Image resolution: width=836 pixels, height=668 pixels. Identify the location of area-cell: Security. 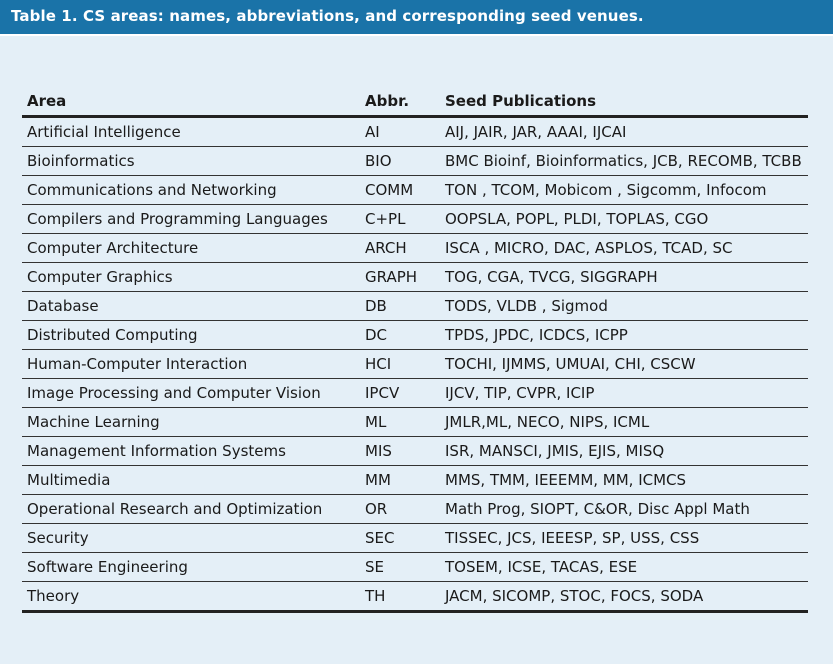
(191, 538).